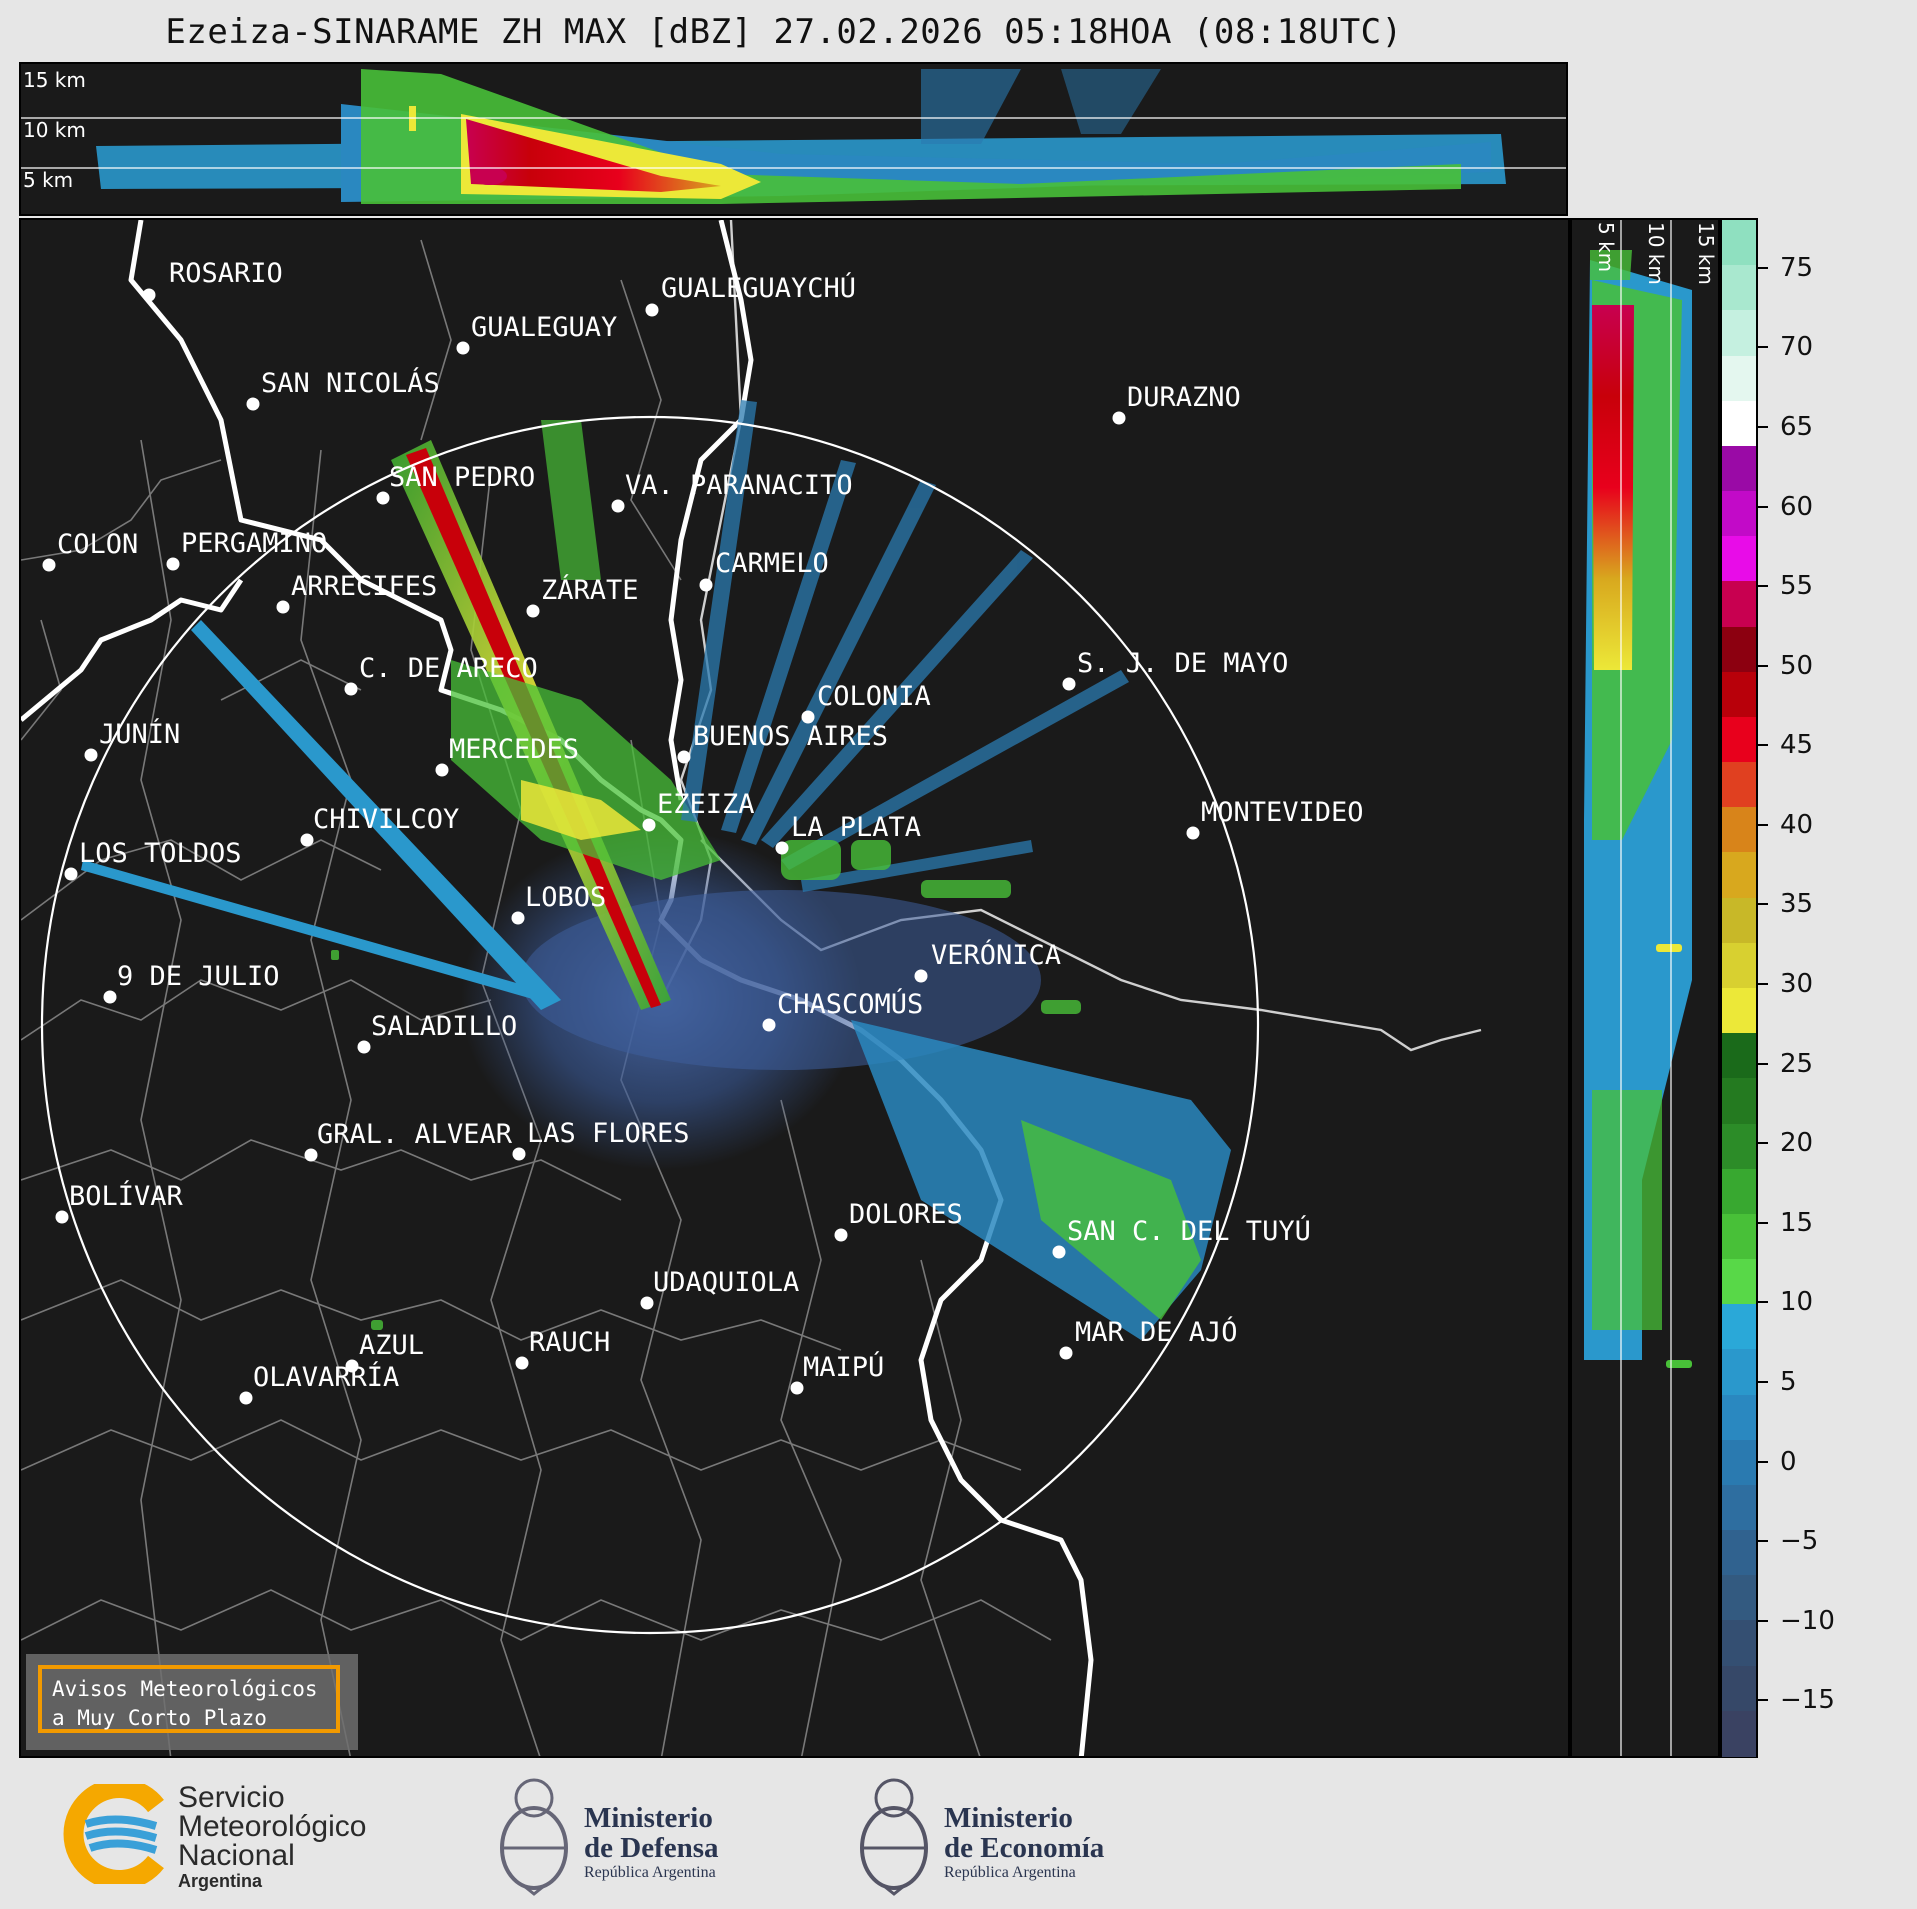  What do you see at coordinates (1797, 824) in the screenshot?
I see `colorbar-tick-label: 40` at bounding box center [1797, 824].